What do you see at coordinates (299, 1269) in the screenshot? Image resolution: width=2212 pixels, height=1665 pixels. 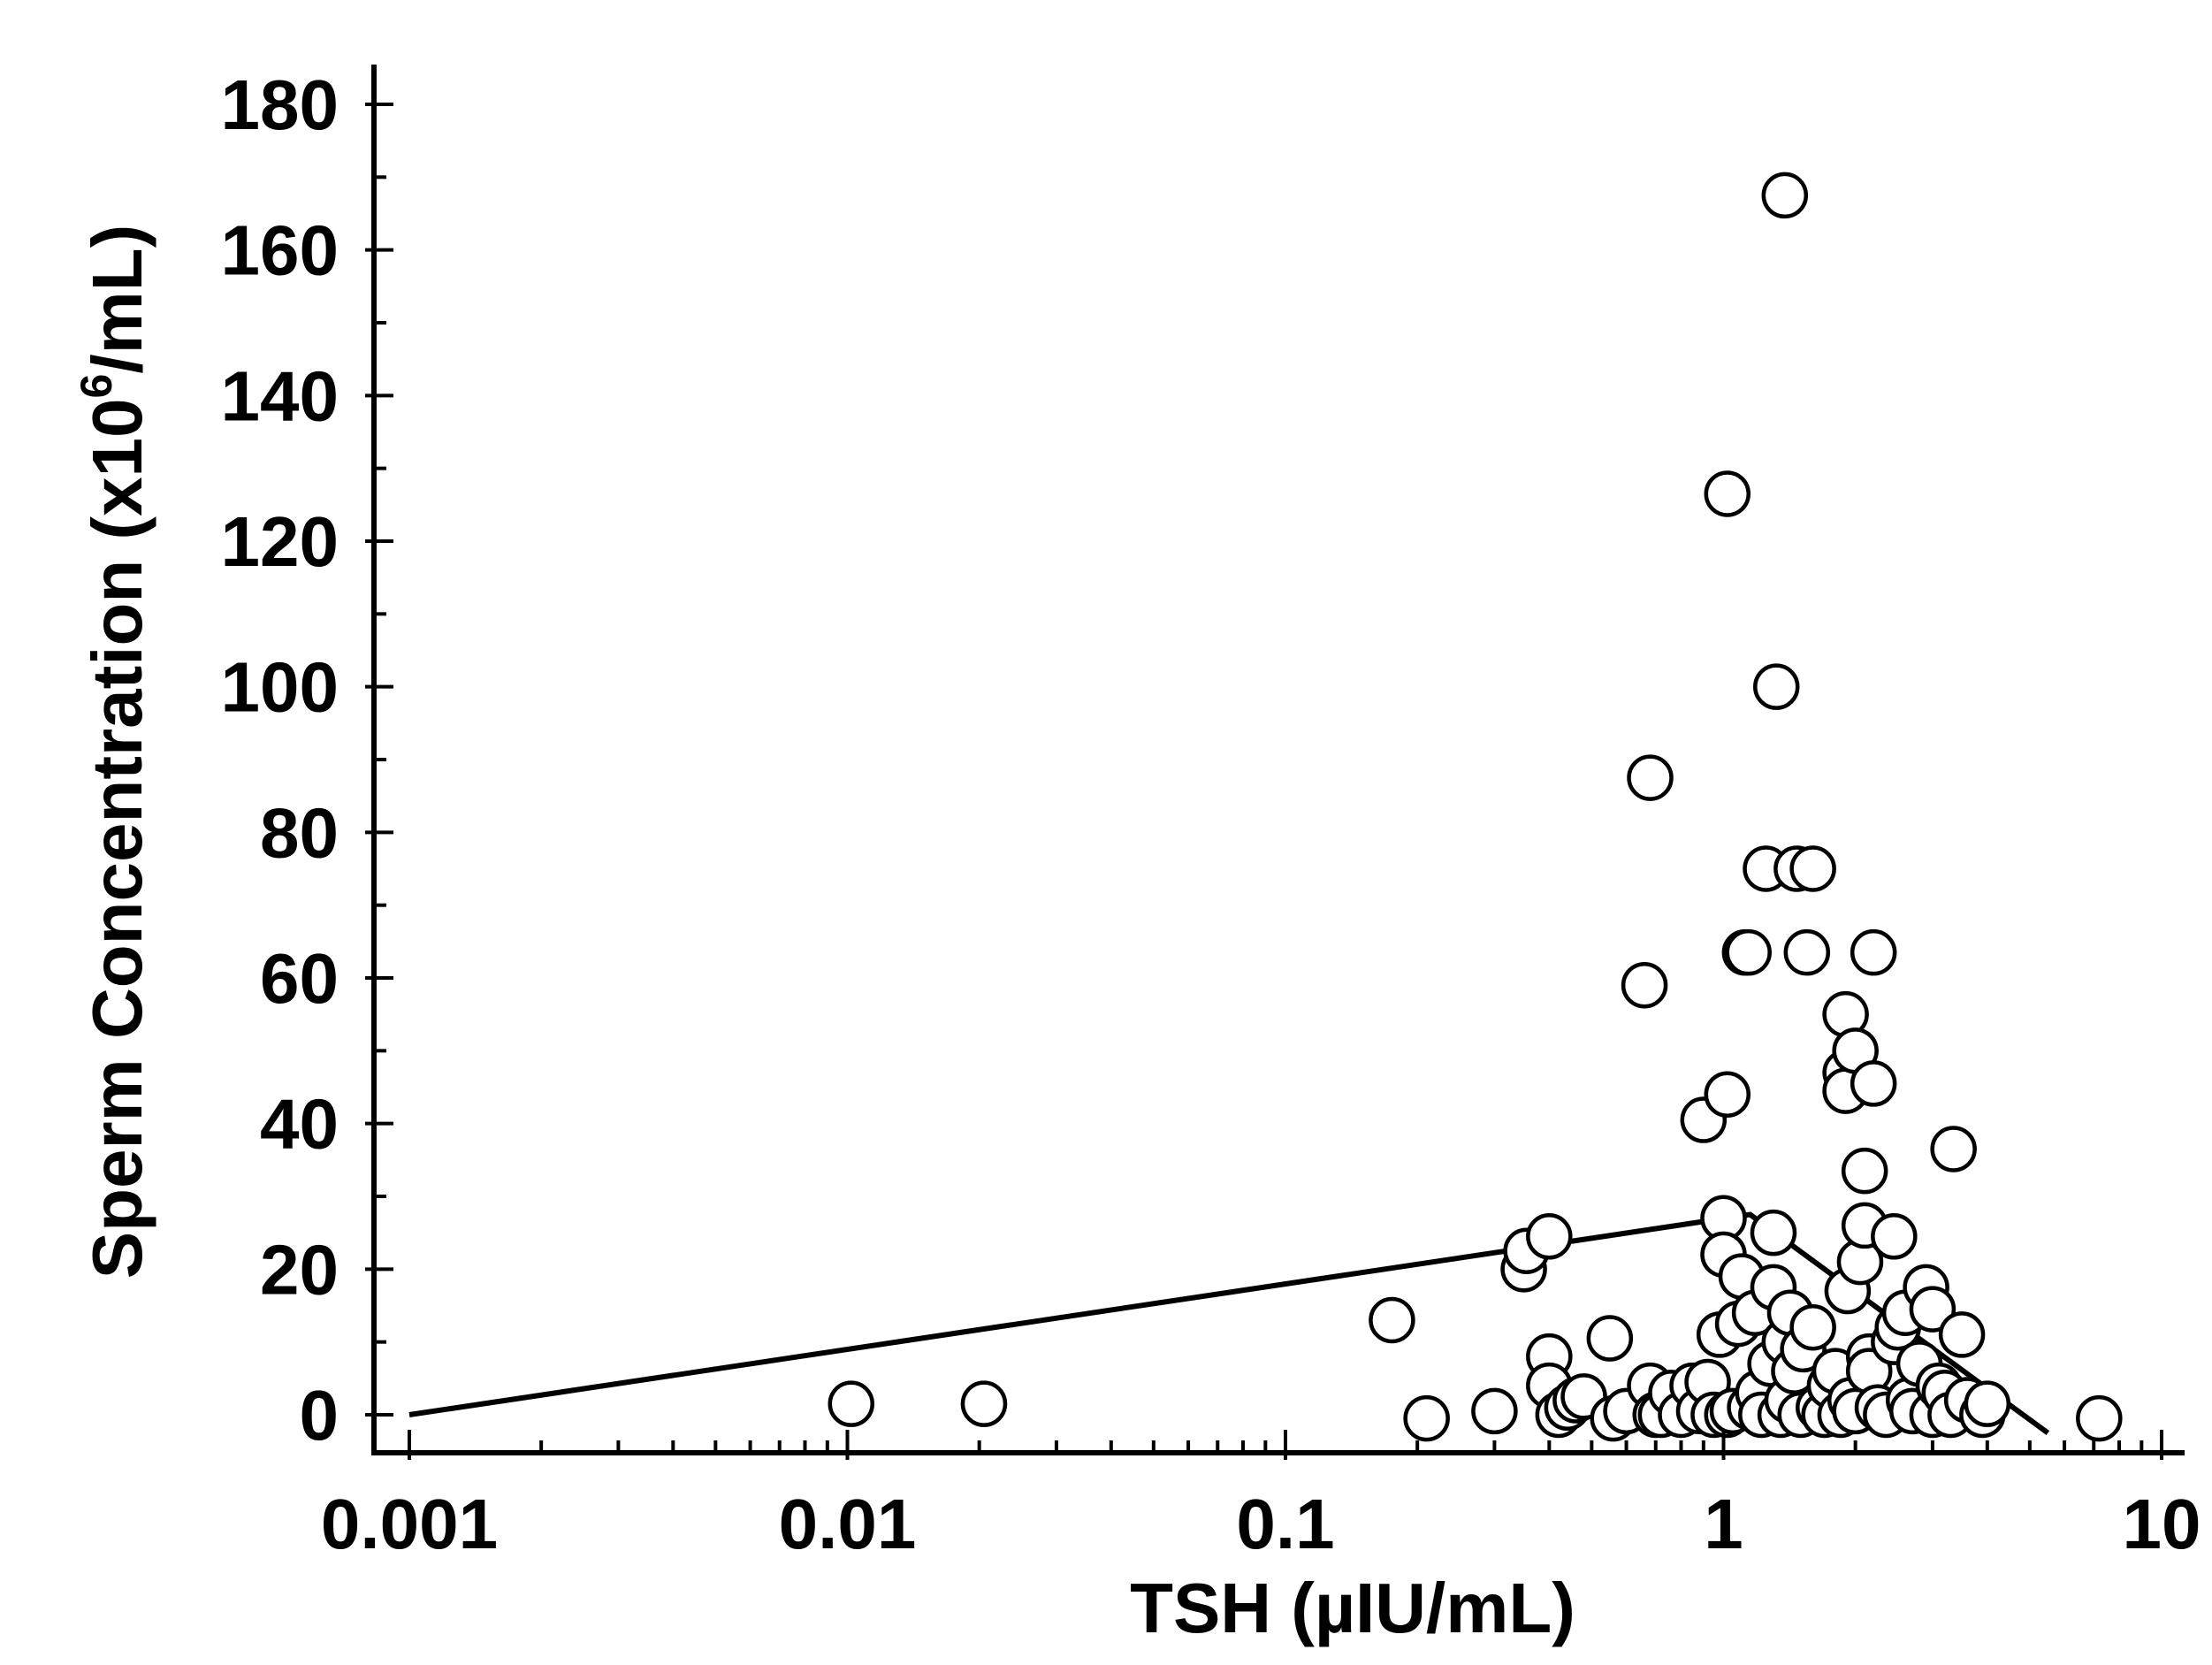 I see `y-tick-label: 20` at bounding box center [299, 1269].